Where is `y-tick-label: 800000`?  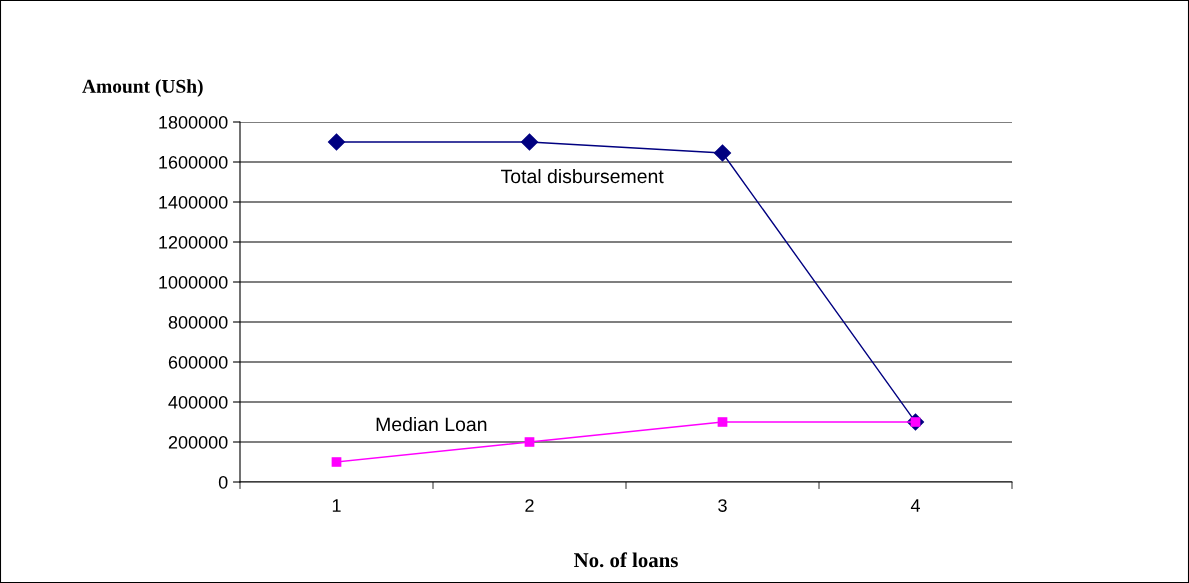 y-tick-label: 800000 is located at coordinates (198, 322).